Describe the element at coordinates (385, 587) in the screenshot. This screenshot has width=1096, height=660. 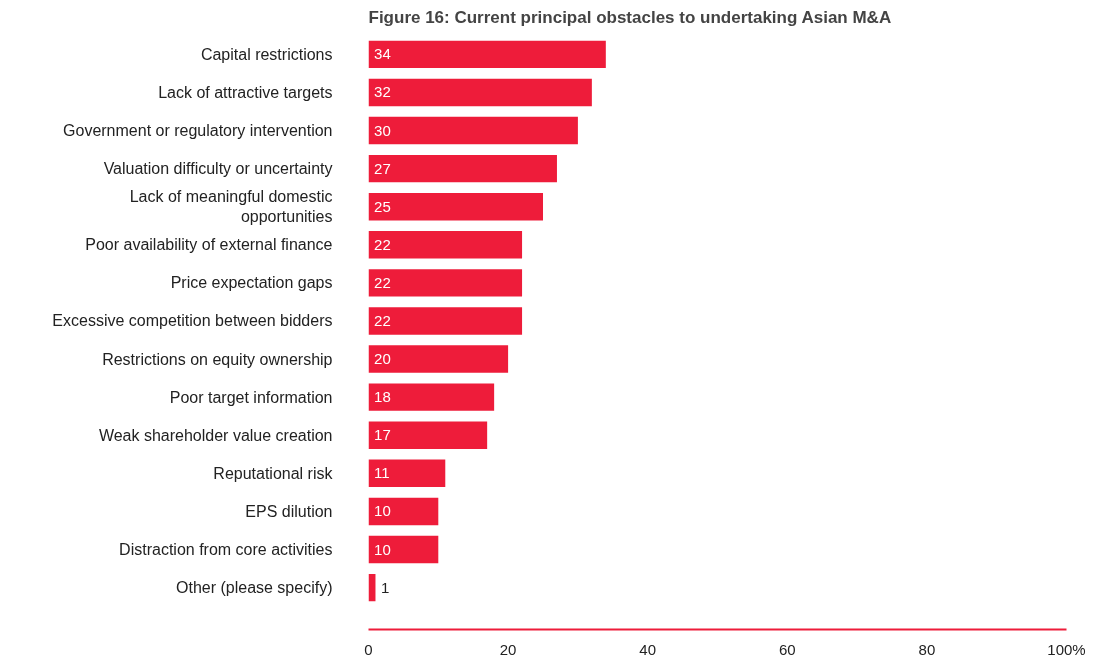
I see `data-label: 1` at that location.